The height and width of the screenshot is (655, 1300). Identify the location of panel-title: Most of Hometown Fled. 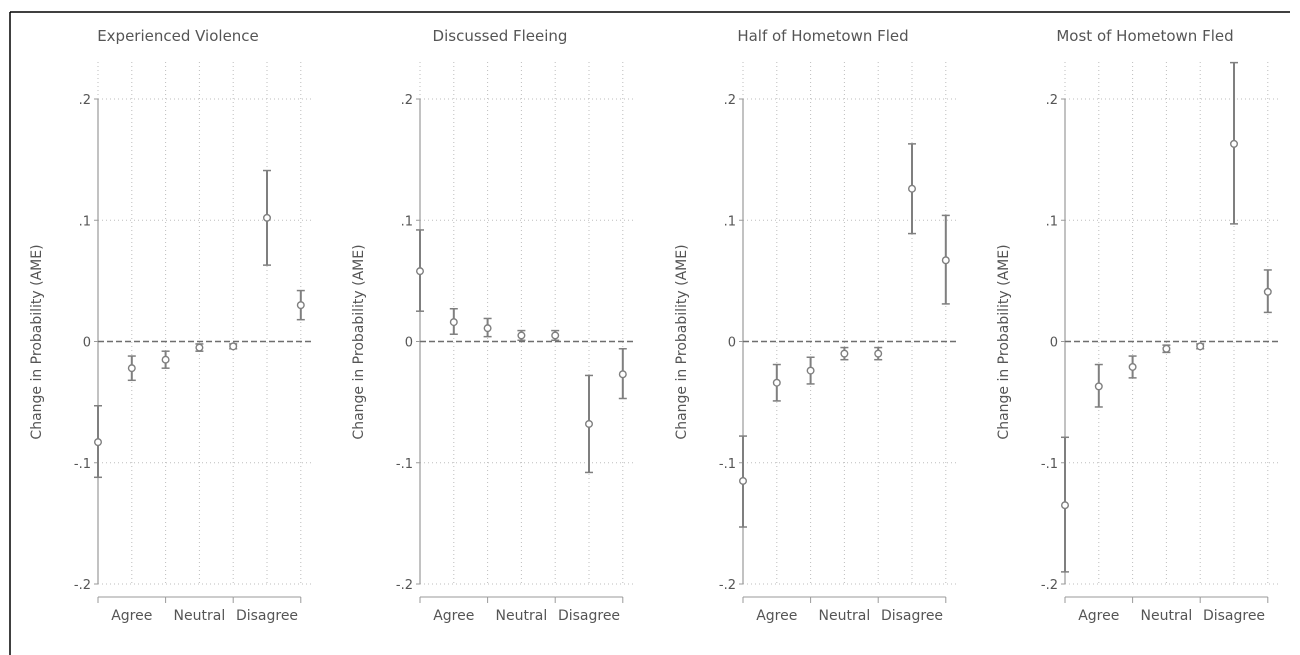
(1144, 36).